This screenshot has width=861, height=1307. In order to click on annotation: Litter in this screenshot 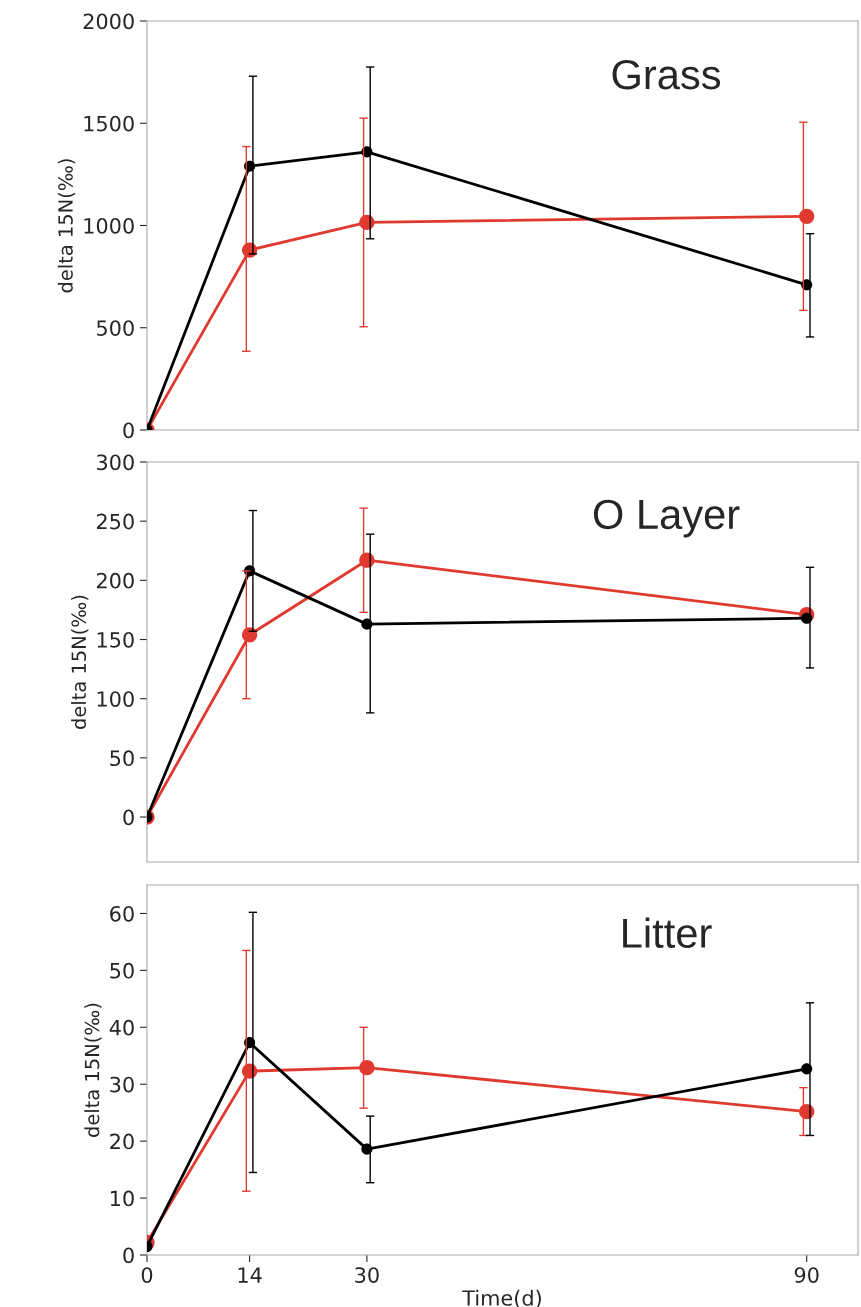, I will do `click(667, 932)`.